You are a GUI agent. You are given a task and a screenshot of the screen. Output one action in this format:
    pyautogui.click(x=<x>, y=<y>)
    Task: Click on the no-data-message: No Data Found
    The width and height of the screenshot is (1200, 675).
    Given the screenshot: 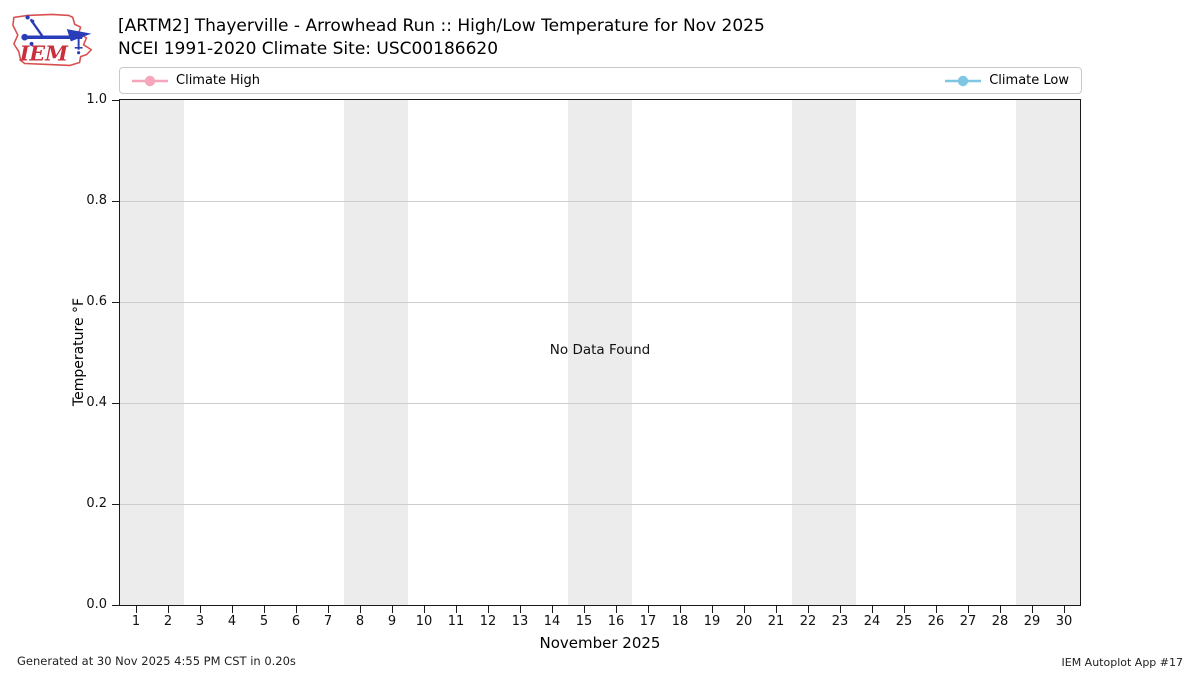 What is the action you would take?
    pyautogui.click(x=600, y=350)
    